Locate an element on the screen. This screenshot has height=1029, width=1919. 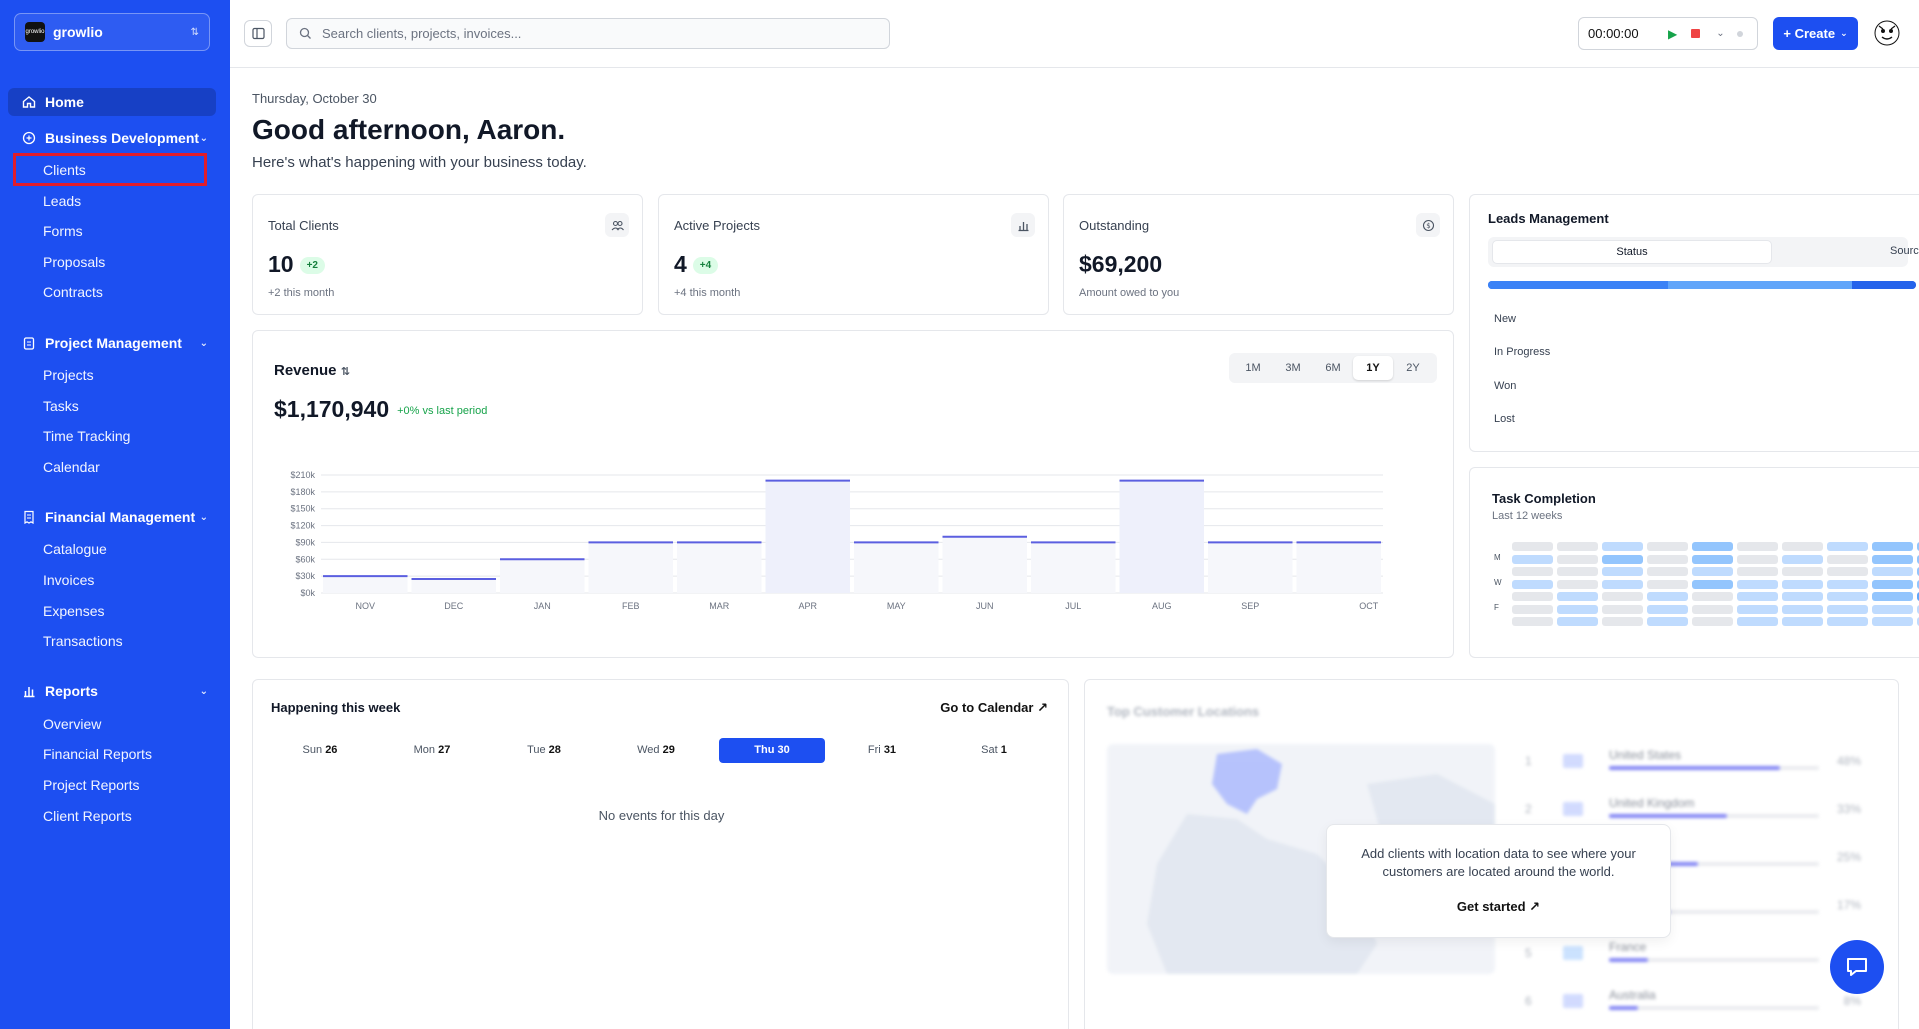
tab-status: Status is located at coordinates (1632, 252).